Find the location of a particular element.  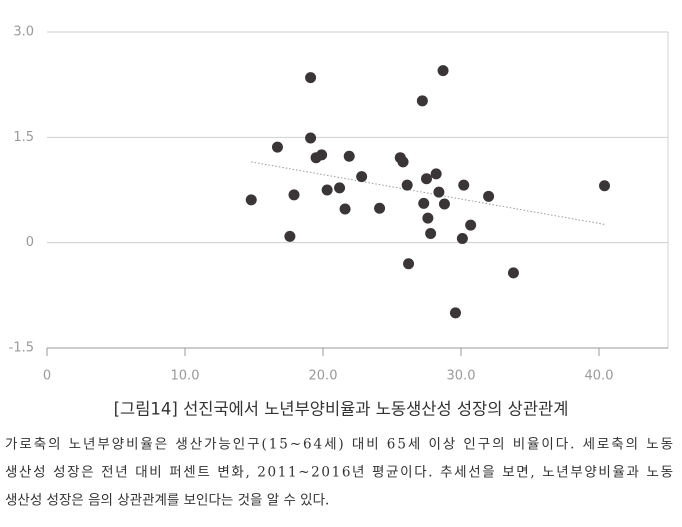

x-tick-label: 30.0 is located at coordinates (461, 376).